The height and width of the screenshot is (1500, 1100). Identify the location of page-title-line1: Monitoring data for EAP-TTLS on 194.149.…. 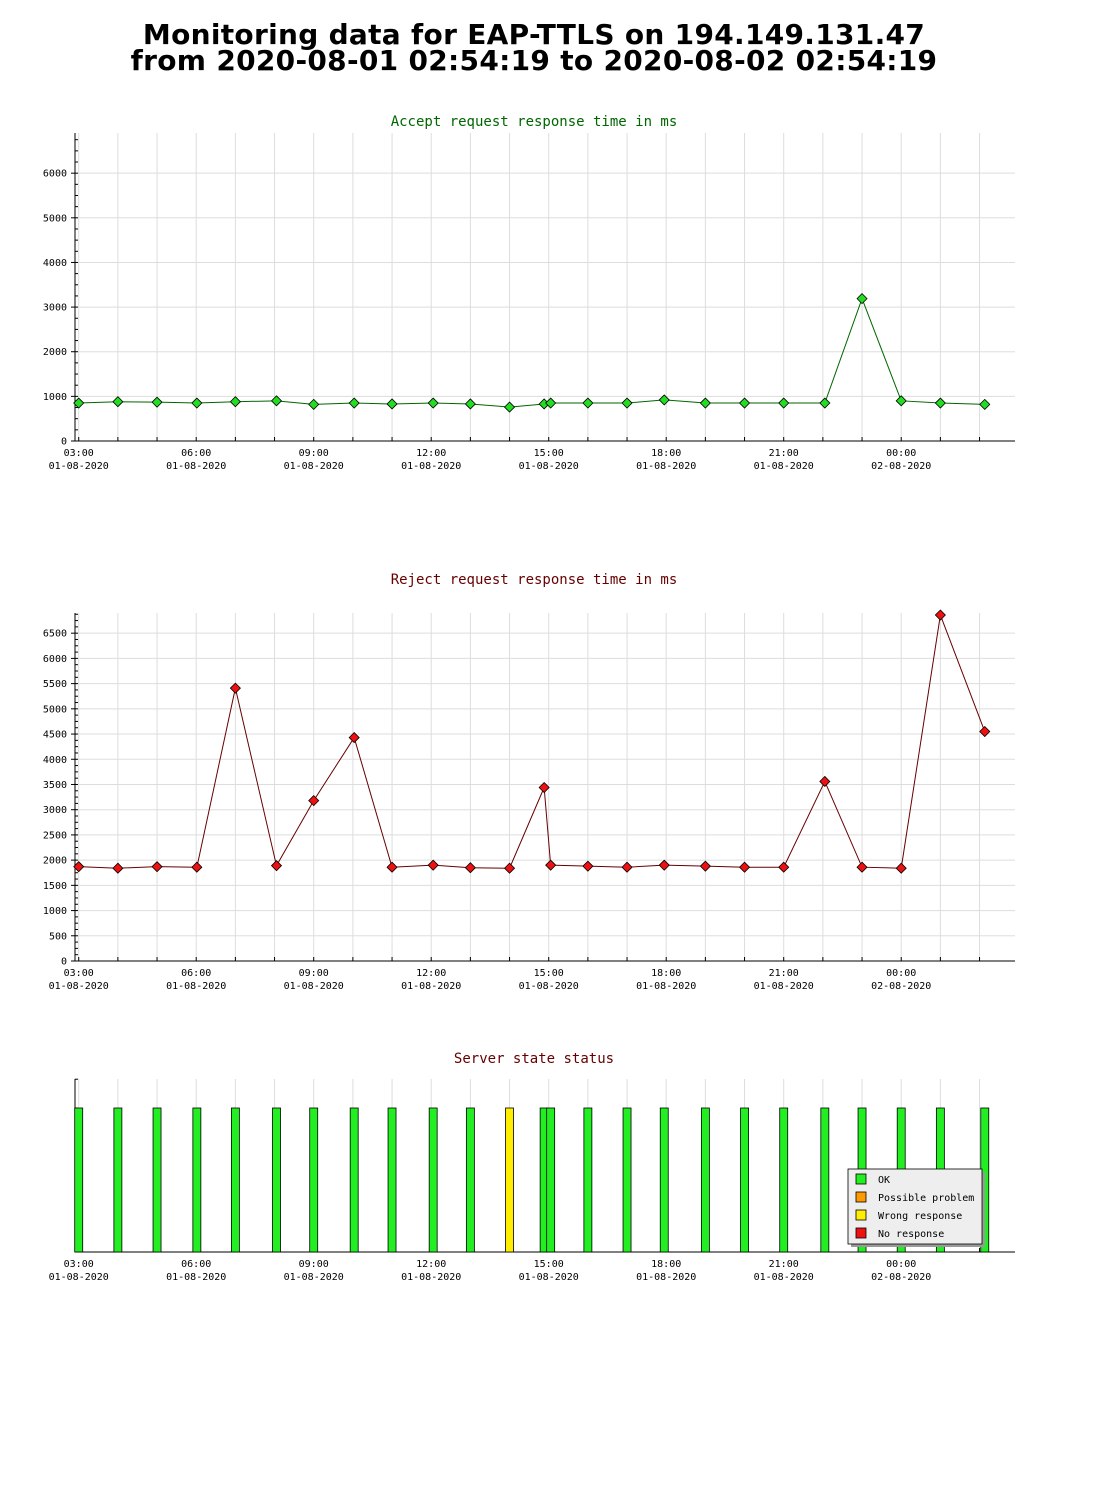
(534, 34).